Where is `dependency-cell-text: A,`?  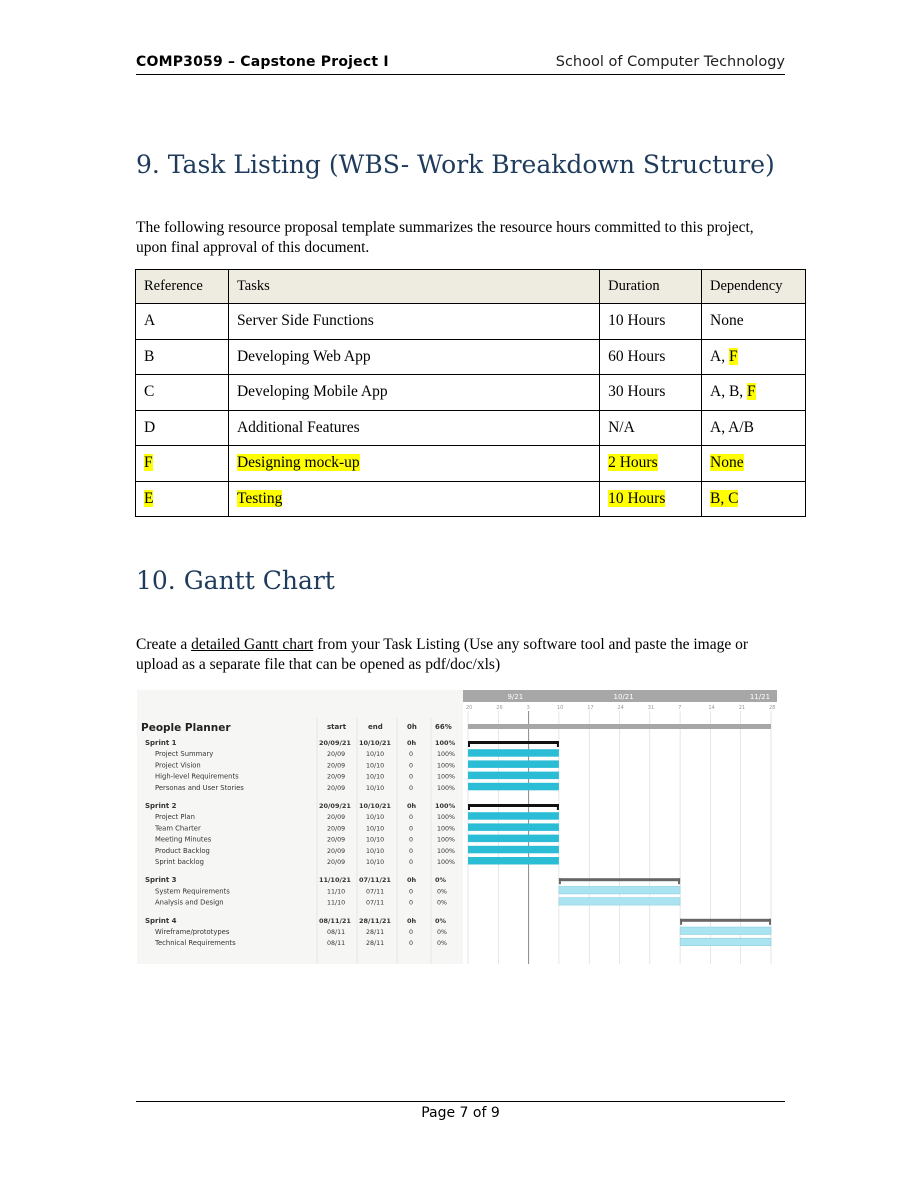
dependency-cell-text: A, is located at coordinates (719, 356).